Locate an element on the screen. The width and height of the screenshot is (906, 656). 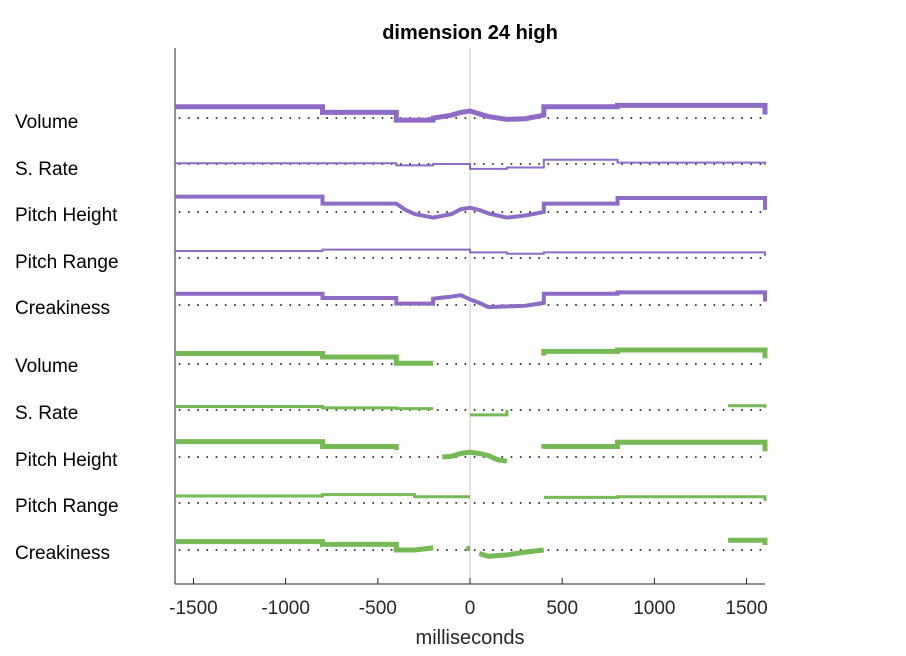
x-tick-label: -500 is located at coordinates (378, 608).